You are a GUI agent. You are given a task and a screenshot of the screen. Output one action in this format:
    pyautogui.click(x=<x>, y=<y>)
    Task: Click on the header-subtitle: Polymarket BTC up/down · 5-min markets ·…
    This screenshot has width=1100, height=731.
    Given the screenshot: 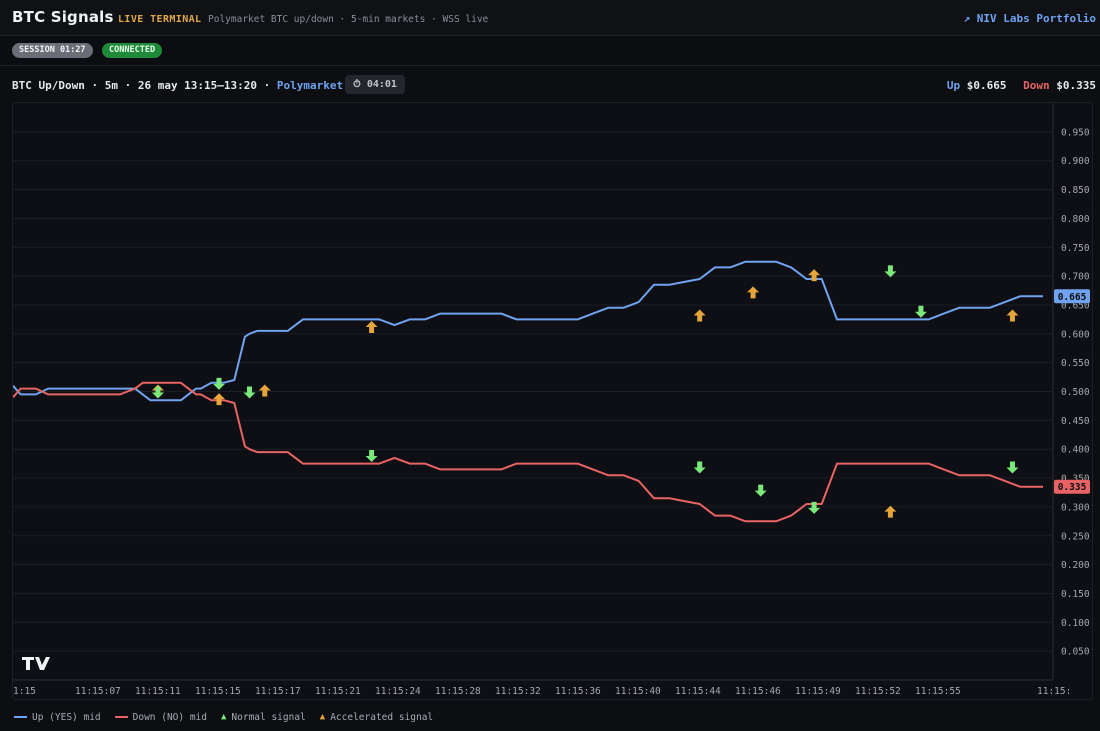 What is the action you would take?
    pyautogui.click(x=348, y=19)
    